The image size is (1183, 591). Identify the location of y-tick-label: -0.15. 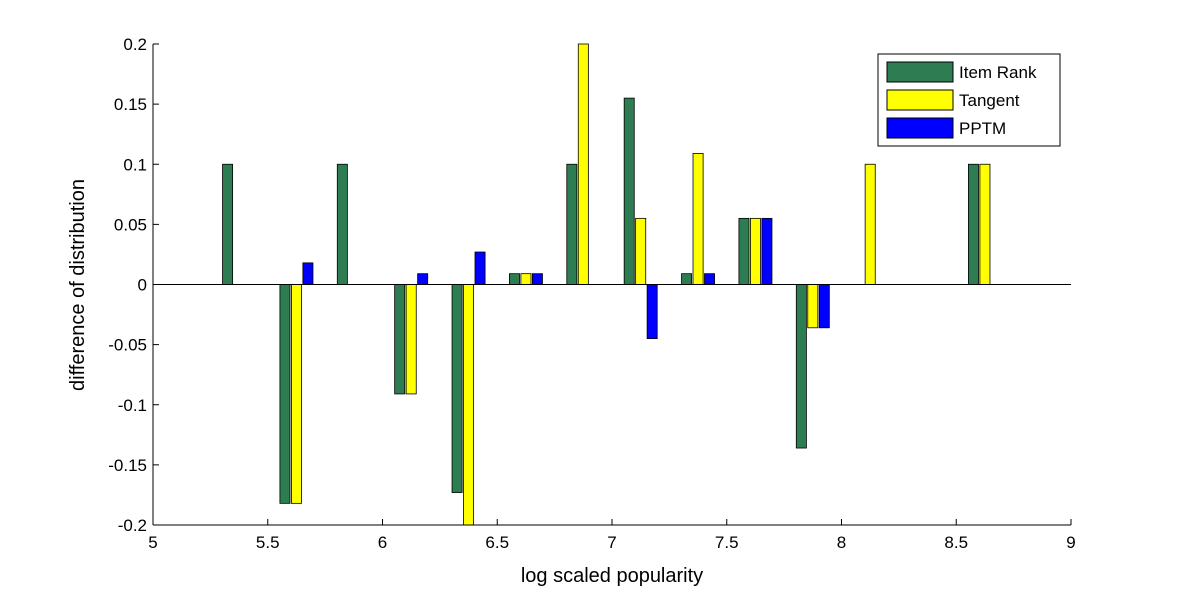
(127, 465).